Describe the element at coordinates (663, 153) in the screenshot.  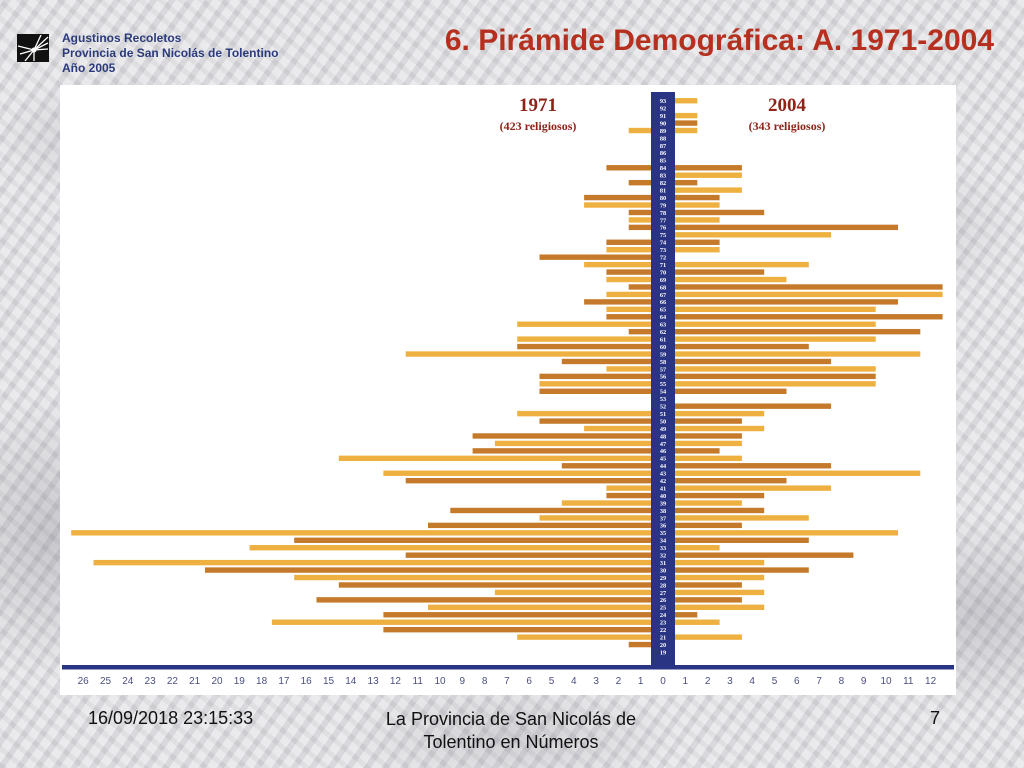
I see `age-label: 86` at that location.